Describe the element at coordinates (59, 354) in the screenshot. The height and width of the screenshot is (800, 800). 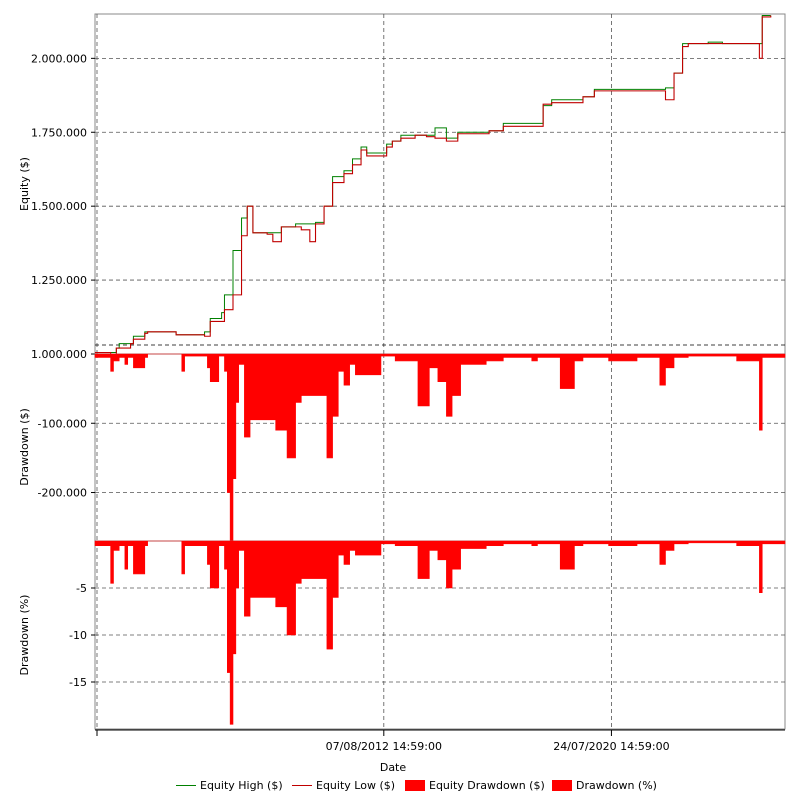
I see `y-tick-label: 1.000.000` at that location.